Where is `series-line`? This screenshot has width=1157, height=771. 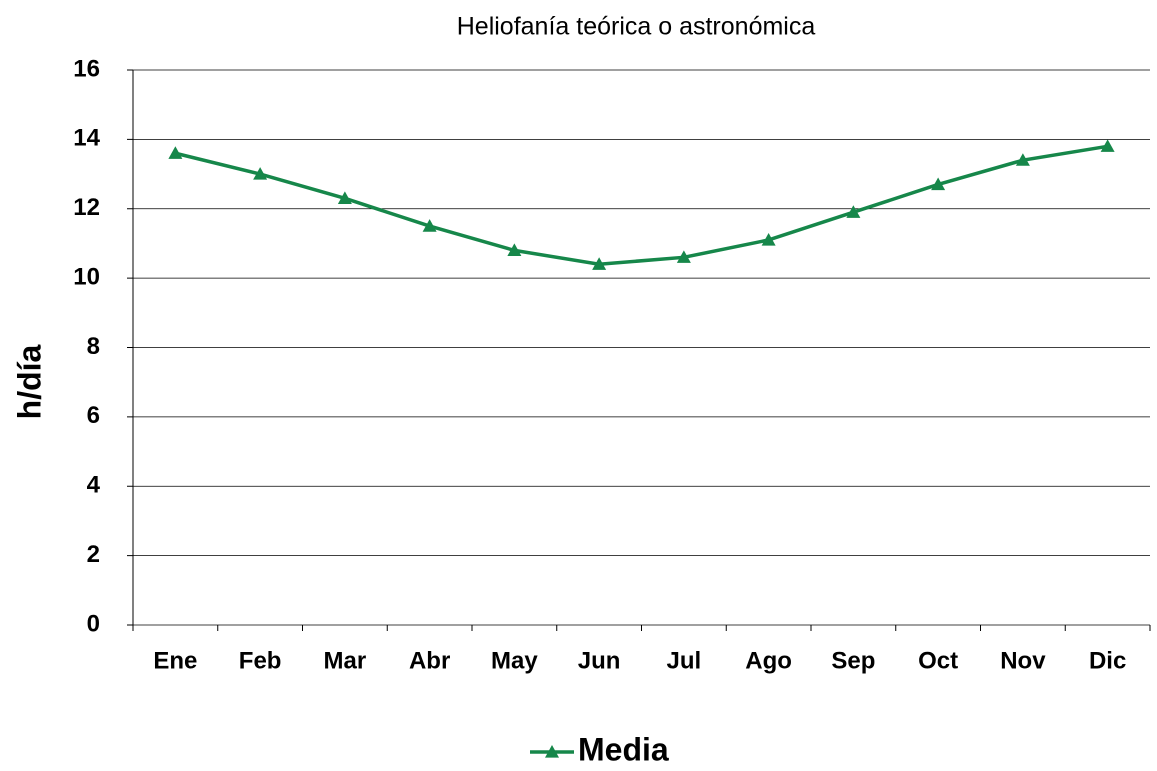 series-line is located at coordinates (641, 205).